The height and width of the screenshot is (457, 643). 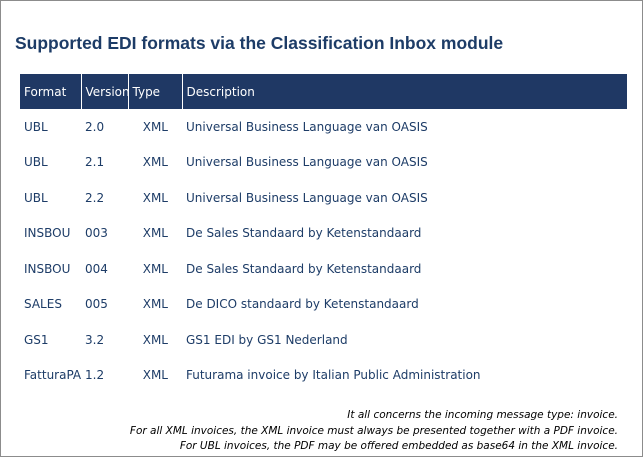 What do you see at coordinates (105, 91) in the screenshot?
I see `column-header-version: Version` at bounding box center [105, 91].